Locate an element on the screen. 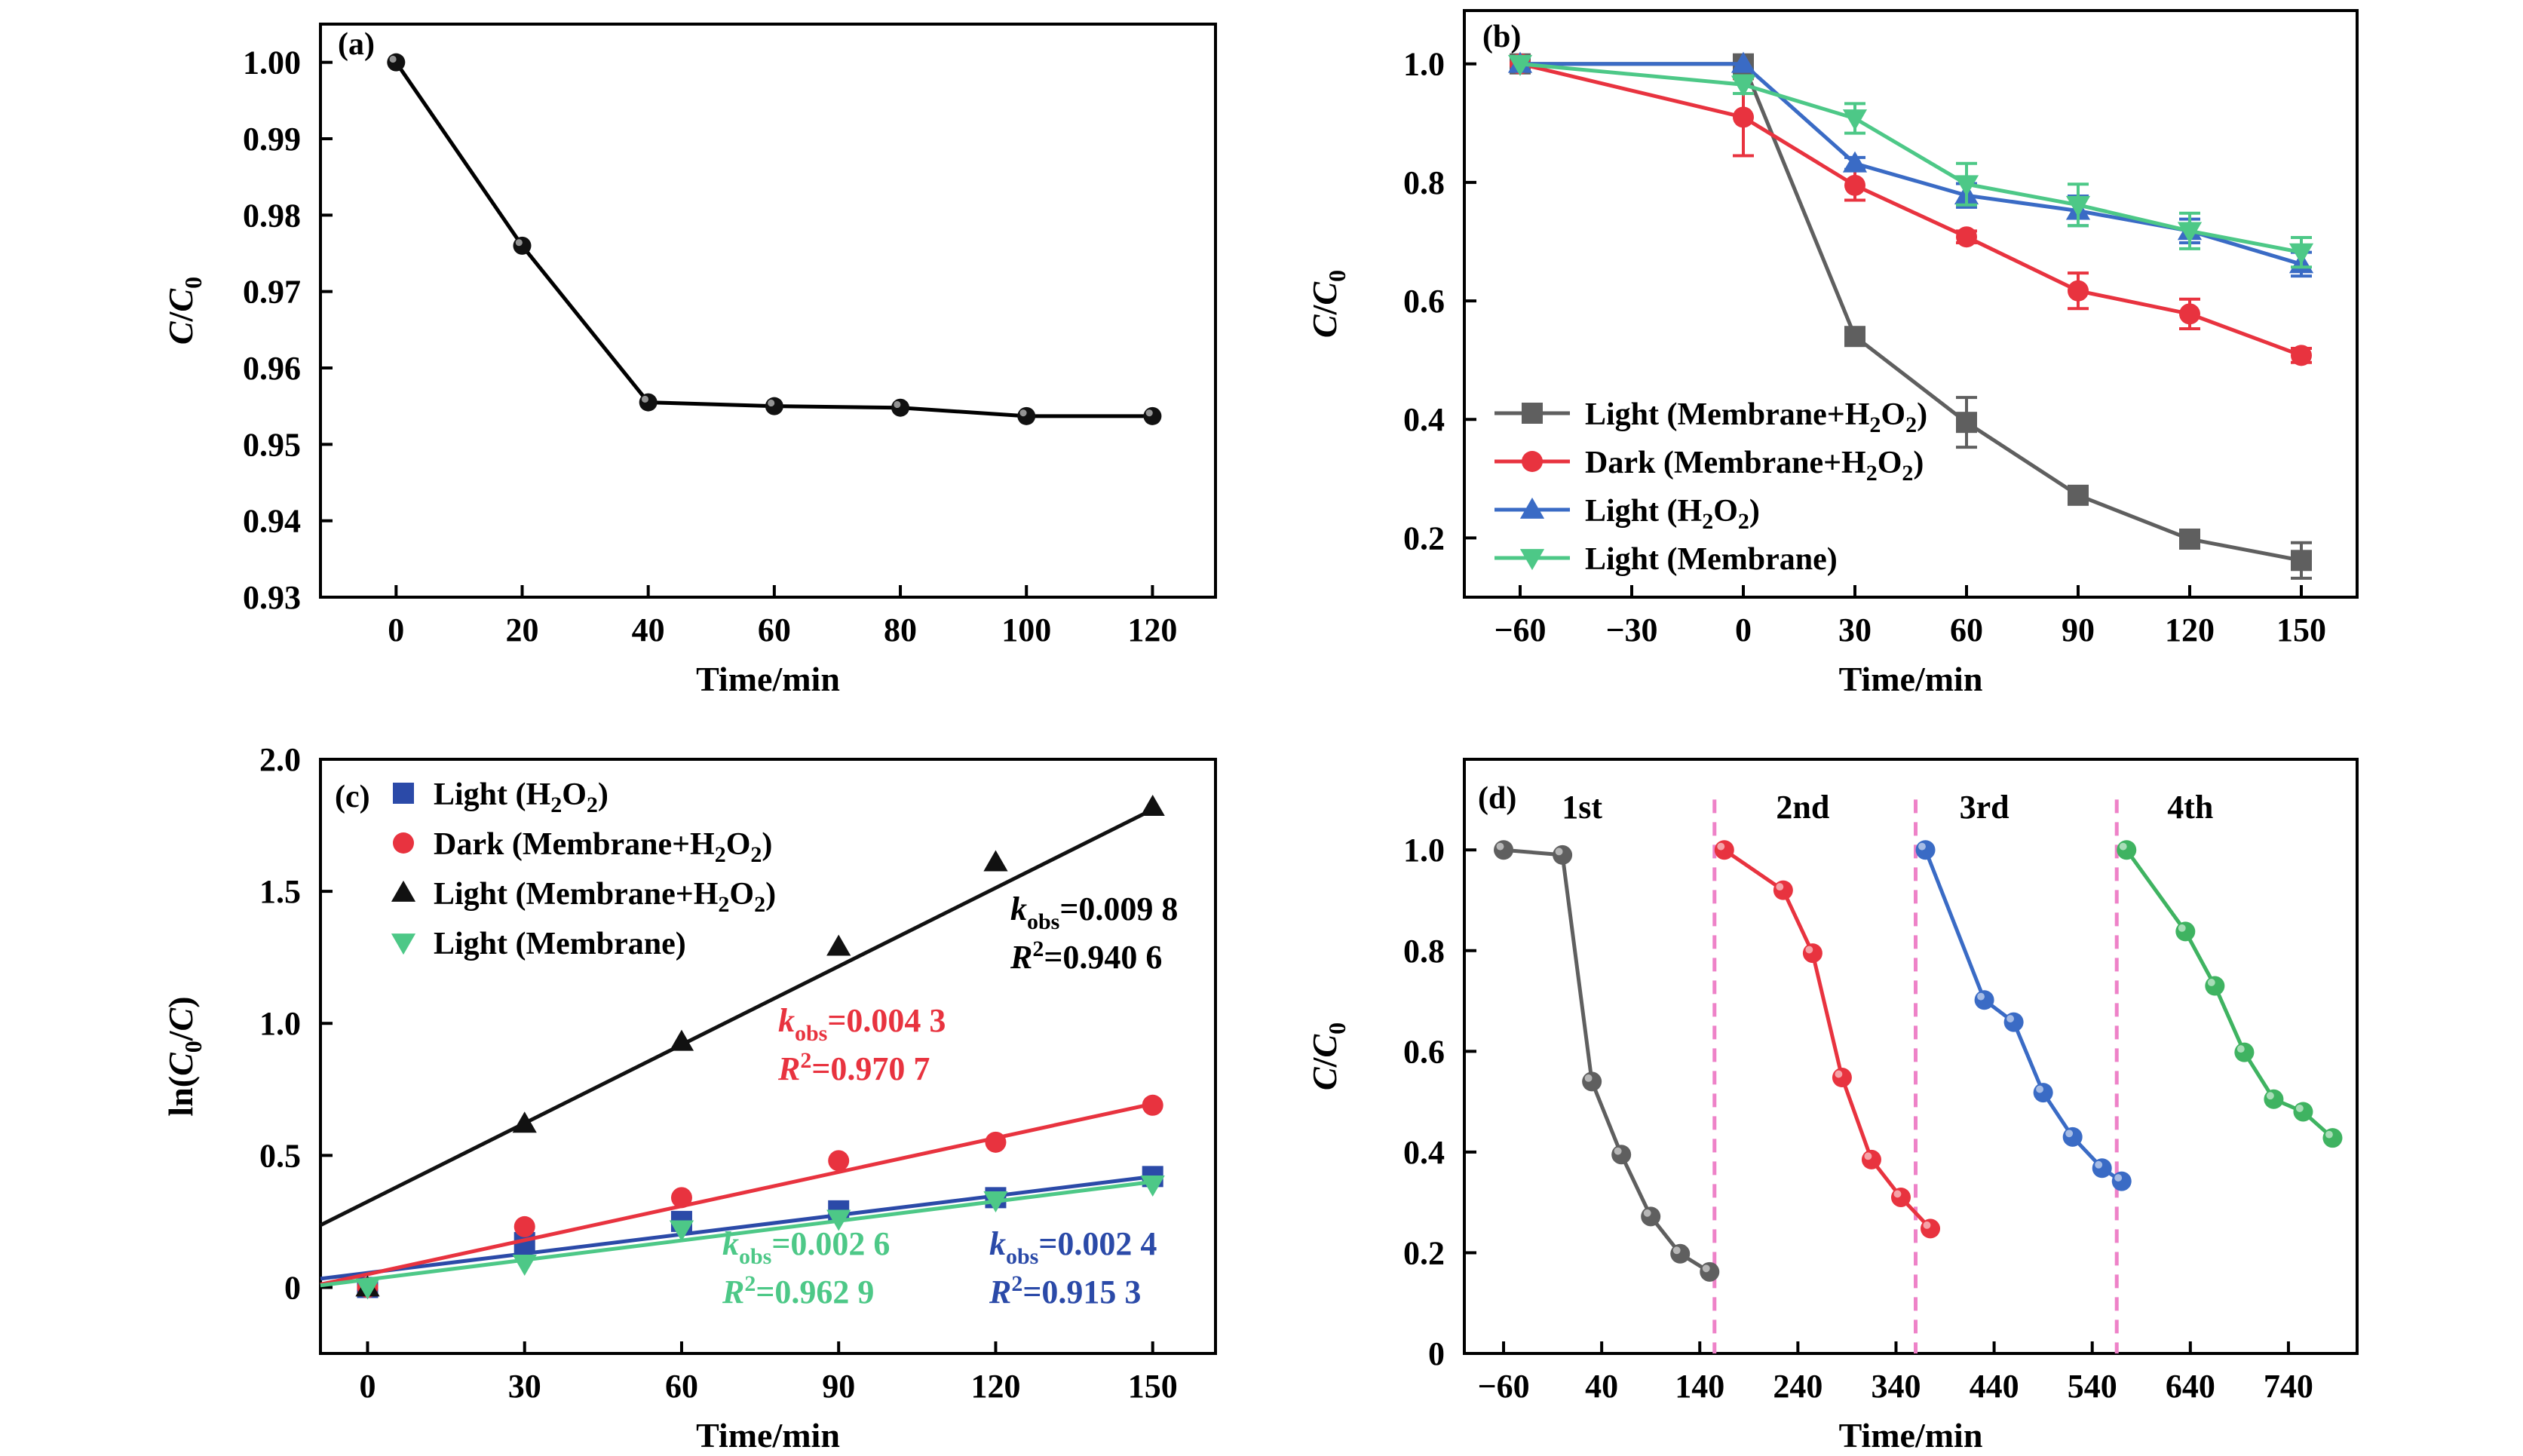 The image size is (2523, 1456). y-tick-label: 0 is located at coordinates (292, 1287).